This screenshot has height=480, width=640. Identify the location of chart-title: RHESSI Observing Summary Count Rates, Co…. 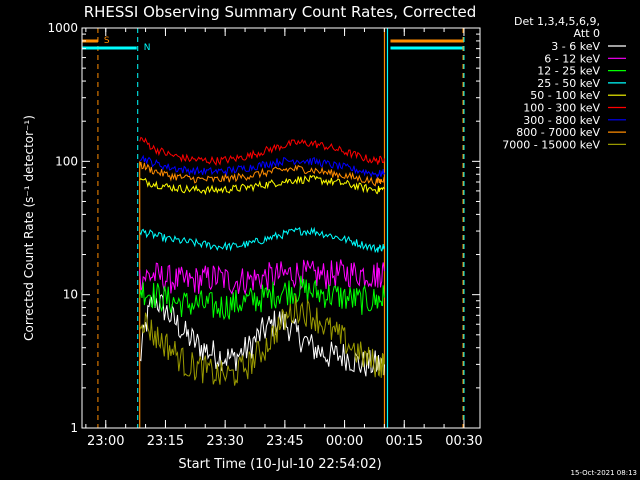
(280, 12).